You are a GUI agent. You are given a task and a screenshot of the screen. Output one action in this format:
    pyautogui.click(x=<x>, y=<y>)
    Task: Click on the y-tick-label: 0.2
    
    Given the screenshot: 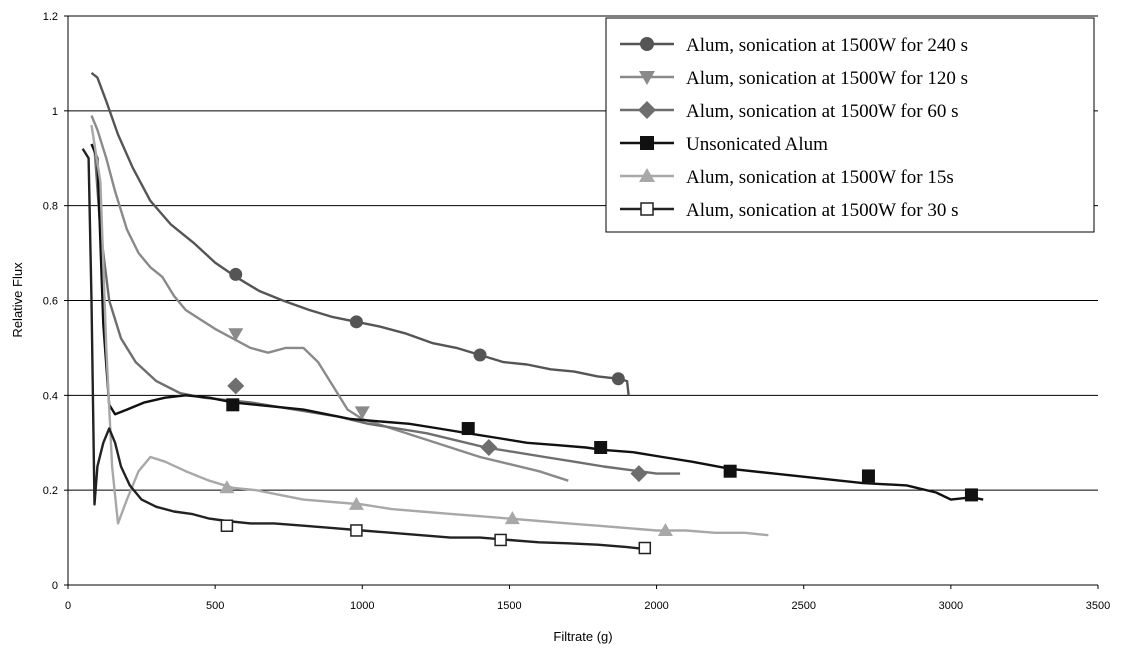 What is the action you would take?
    pyautogui.click(x=50, y=491)
    